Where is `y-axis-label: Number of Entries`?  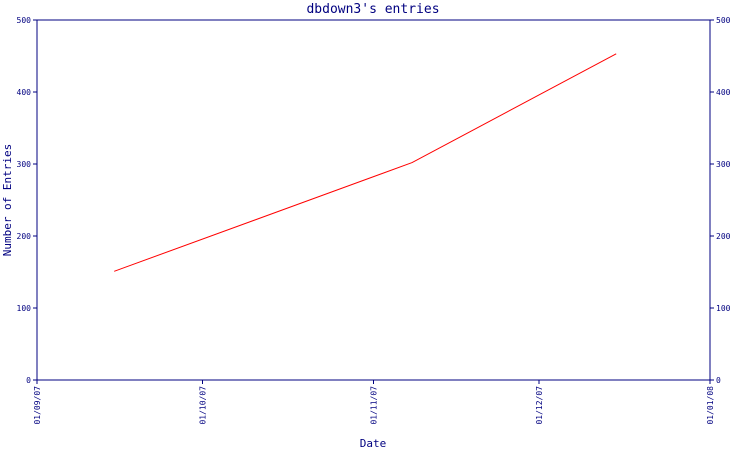
y-axis-label: Number of Entries is located at coordinates (7, 200).